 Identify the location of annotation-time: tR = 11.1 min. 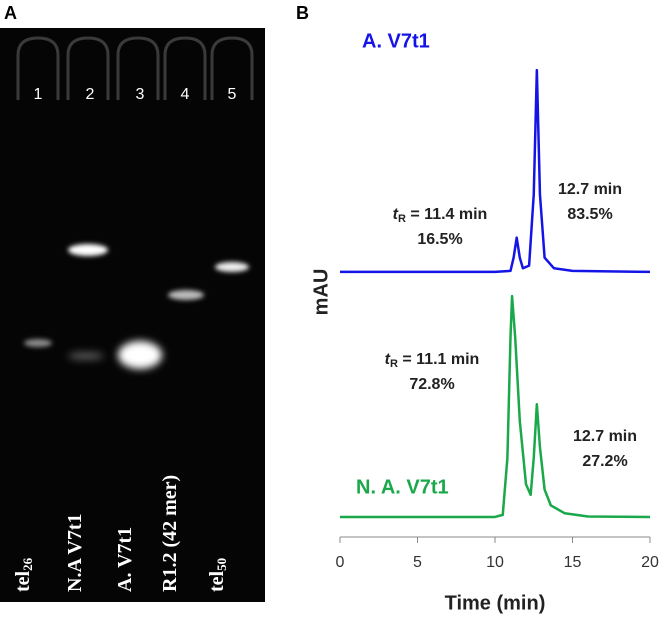
(432, 360).